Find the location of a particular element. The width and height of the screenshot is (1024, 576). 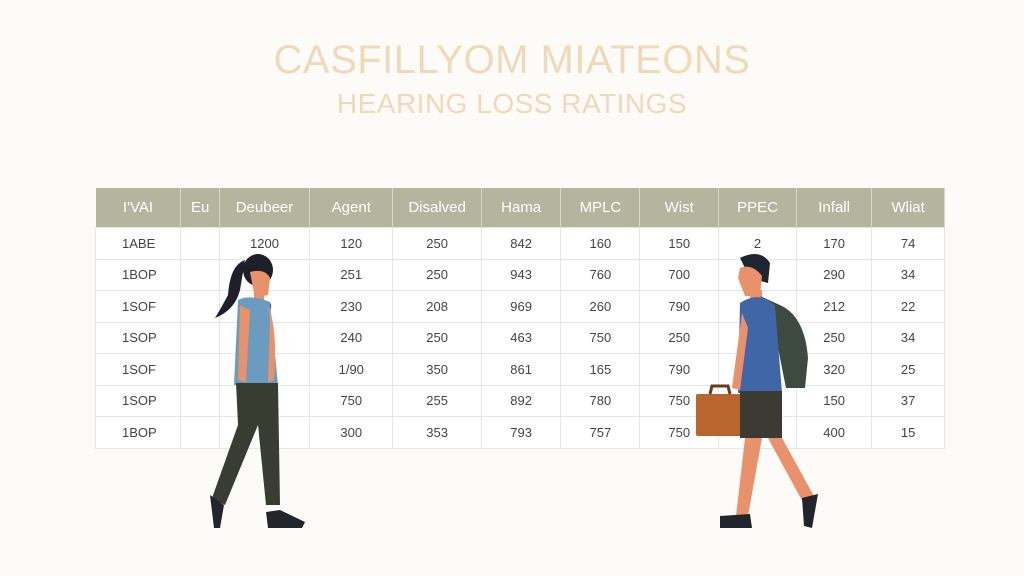

table-cell: 861 is located at coordinates (521, 369).